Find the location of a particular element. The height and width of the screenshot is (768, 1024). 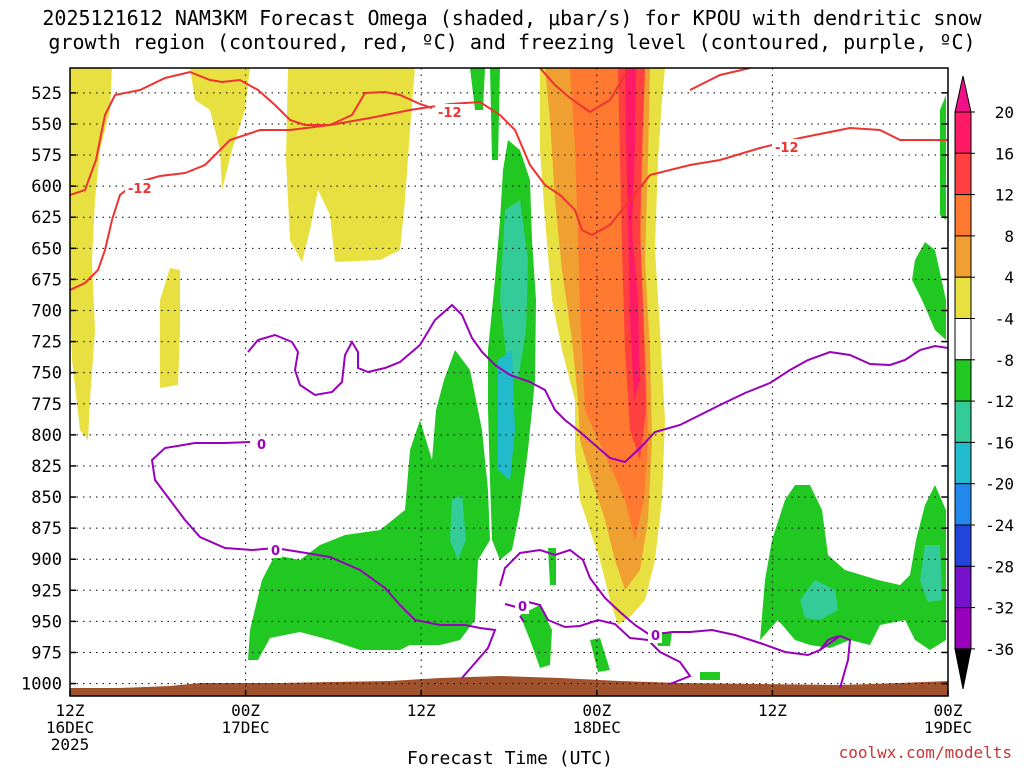

y-tick-label: 600 is located at coordinates (46, 187).